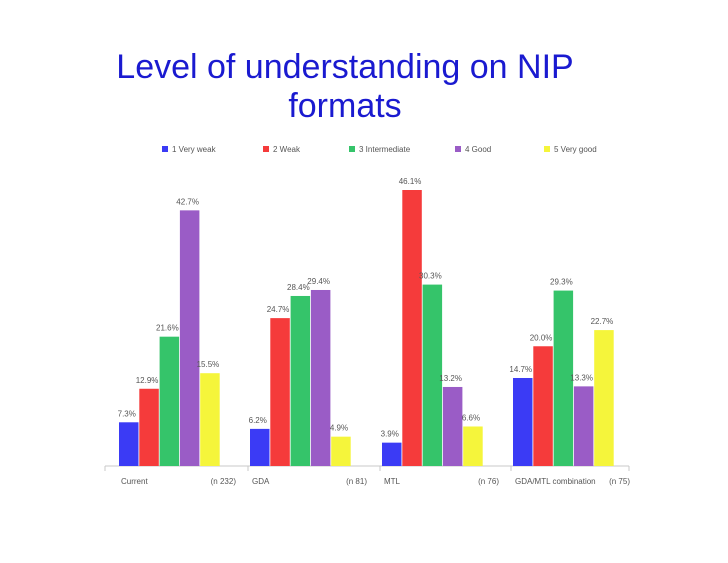 The width and height of the screenshot is (728, 563). Describe the element at coordinates (134, 481) in the screenshot. I see `x-tick-label: Current` at that location.